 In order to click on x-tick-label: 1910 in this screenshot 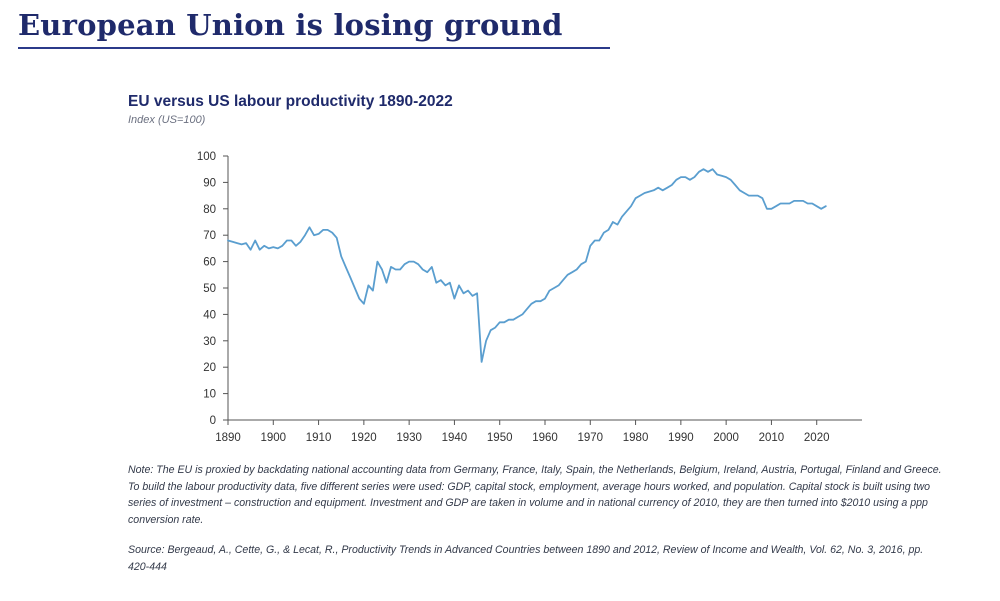, I will do `click(319, 438)`.